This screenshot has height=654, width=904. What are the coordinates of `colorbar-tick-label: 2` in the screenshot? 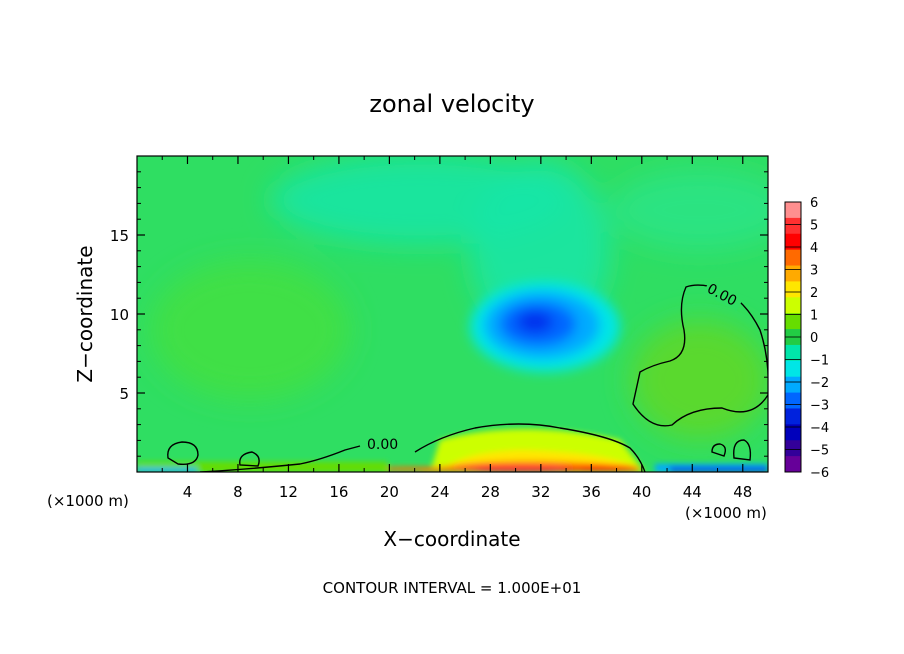 It's located at (814, 293).